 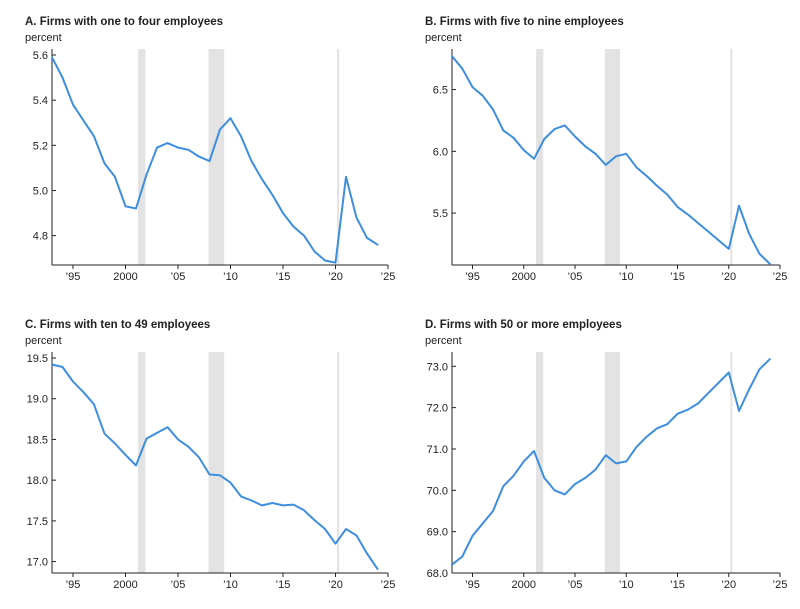 What do you see at coordinates (37, 359) in the screenshot?
I see `y-tick-label: 19.5` at bounding box center [37, 359].